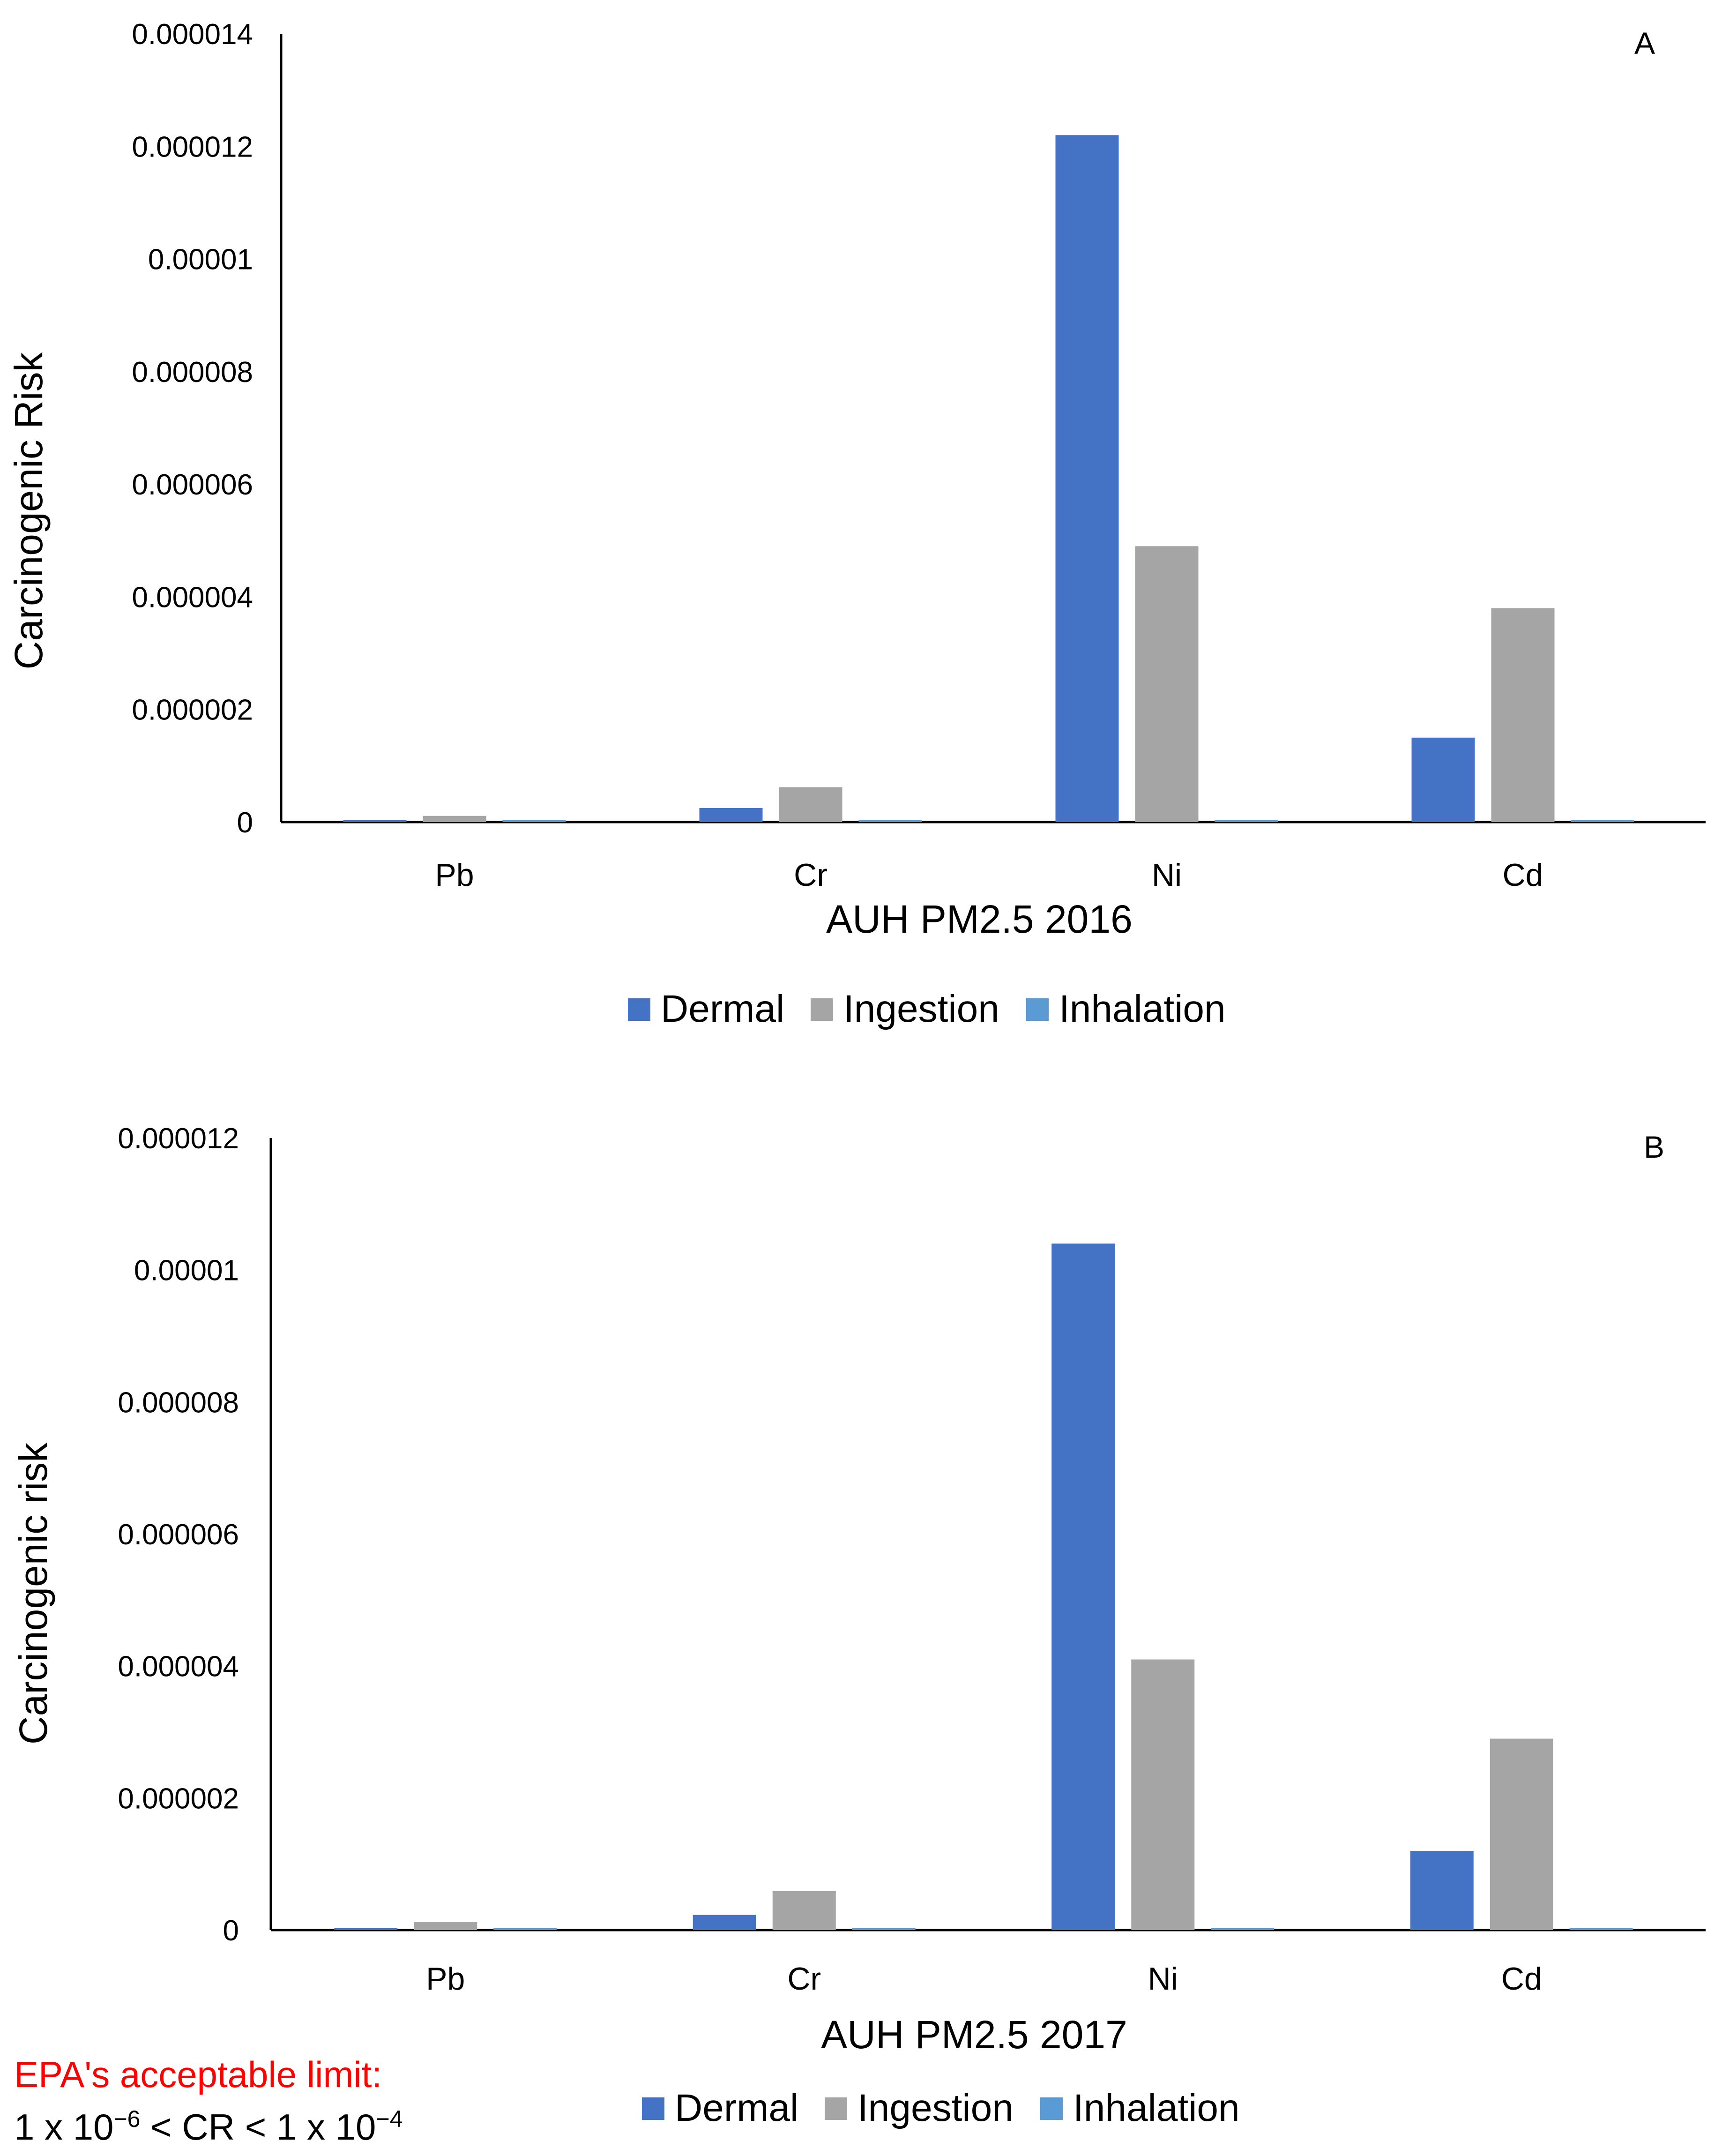 The width and height of the screenshot is (1722, 2156). Describe the element at coordinates (258, 2127) in the screenshot. I see `formula-mid: < CR < 1 x 10` at that location.